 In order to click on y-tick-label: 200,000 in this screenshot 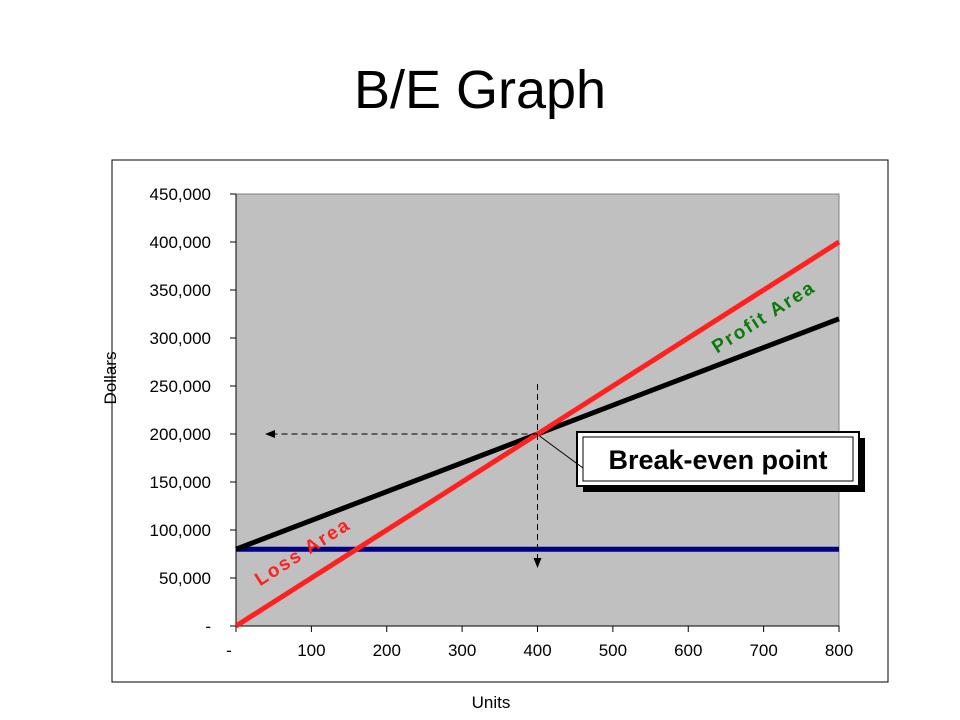, I will do `click(180, 434)`.